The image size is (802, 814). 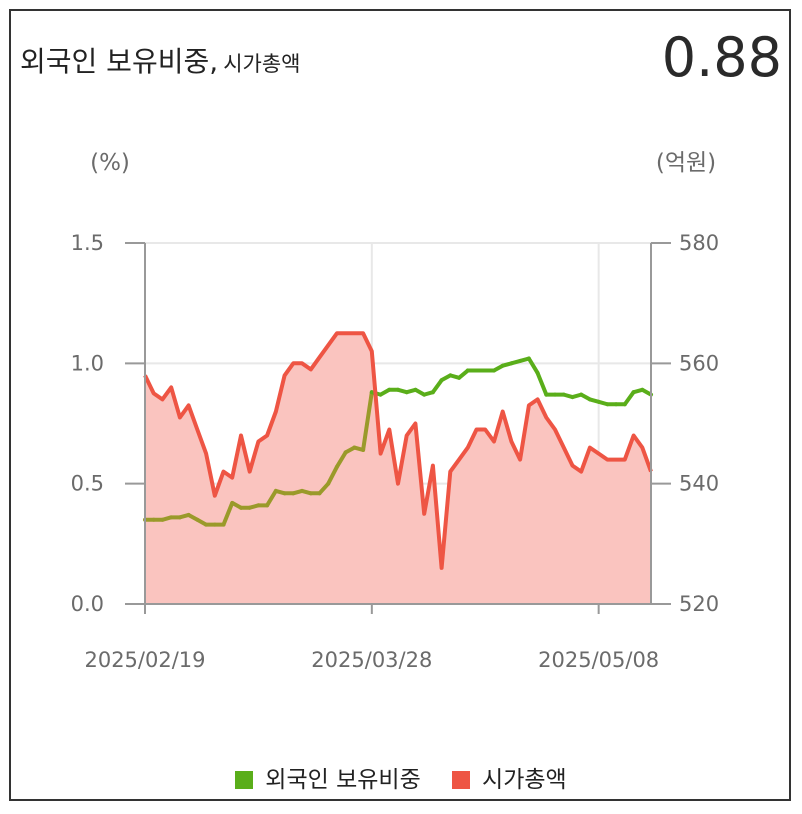 What do you see at coordinates (343, 780) in the screenshot?
I see `legend-label-foreign: 외국인 보유비중` at bounding box center [343, 780].